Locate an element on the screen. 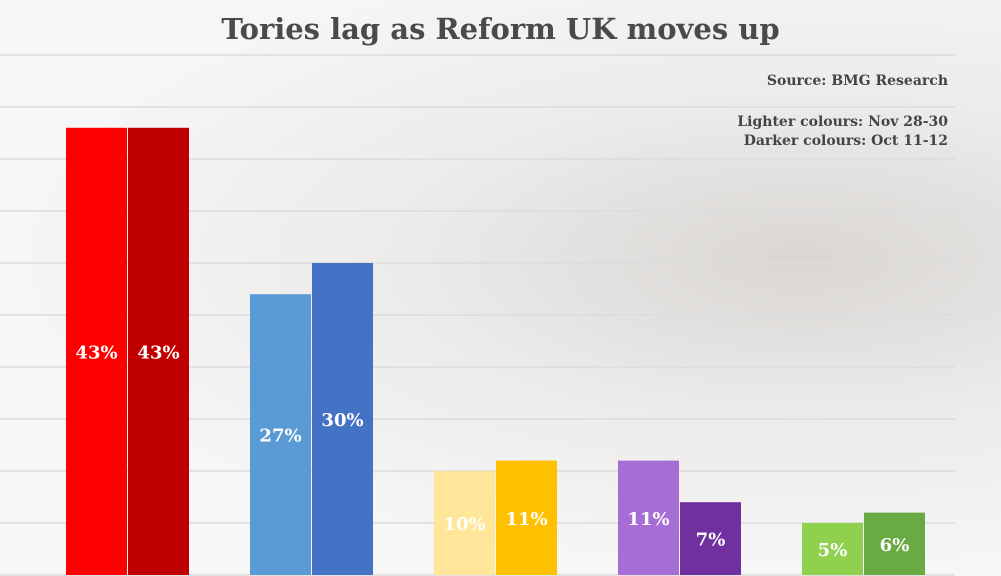 The height and width of the screenshot is (576, 1001). legend-darker: Darker colours: Oct 11-12 is located at coordinates (845, 141).